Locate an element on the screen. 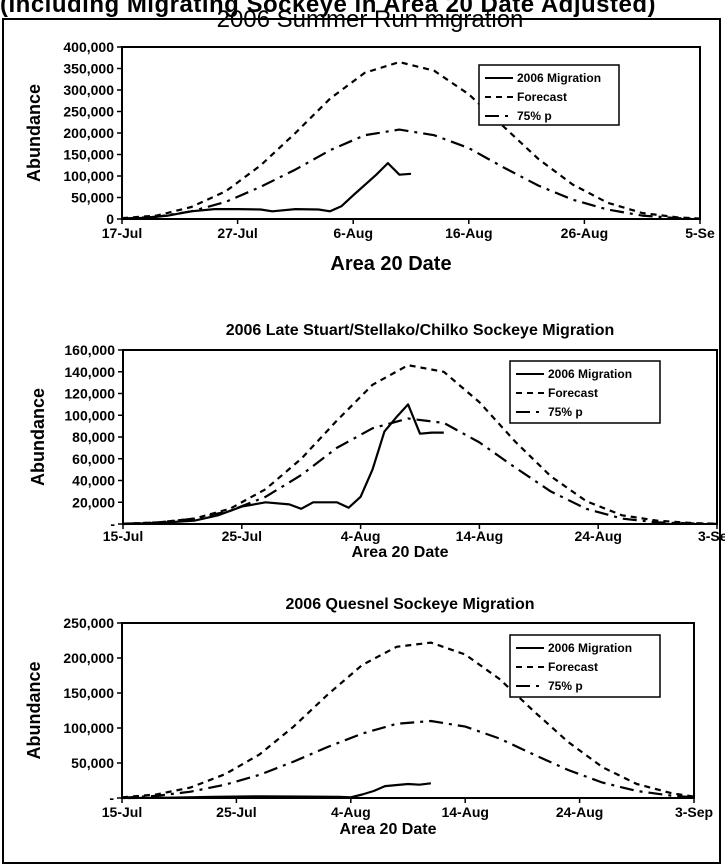 The height and width of the screenshot is (866, 725). y-tick-label: 300,000 is located at coordinates (88, 90).